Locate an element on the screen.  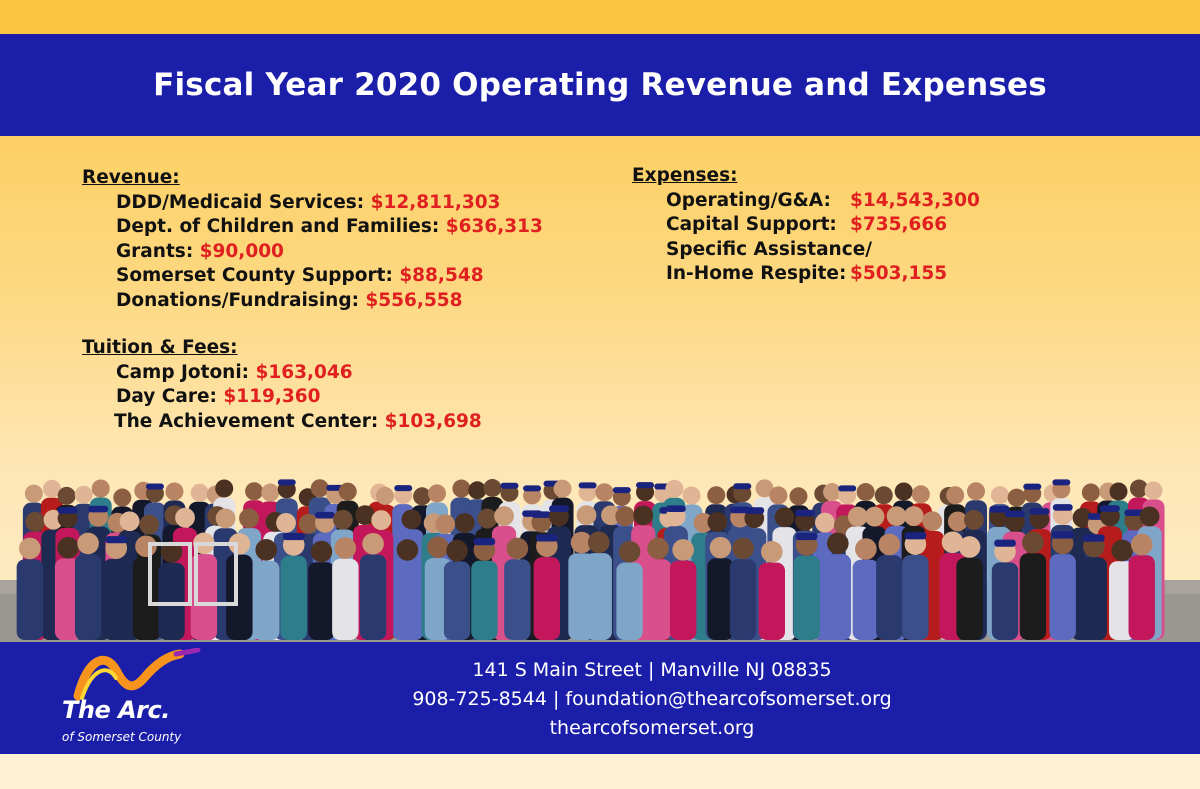
expenses-heading: Expenses: is located at coordinates (685, 175).